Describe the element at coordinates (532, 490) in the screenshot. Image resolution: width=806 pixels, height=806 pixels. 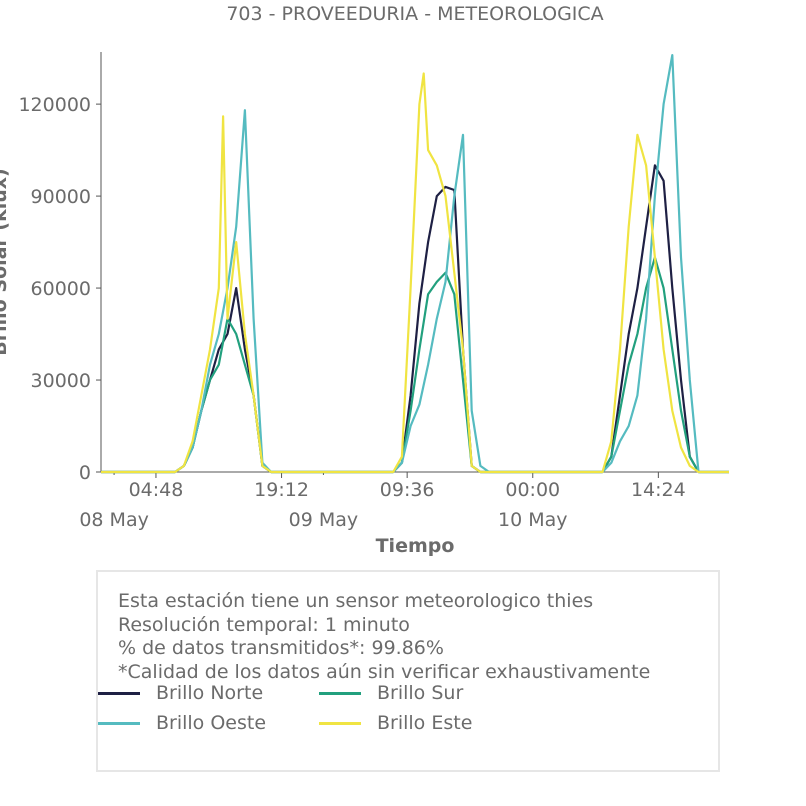
I see `x-tick-label: 00:00` at that location.